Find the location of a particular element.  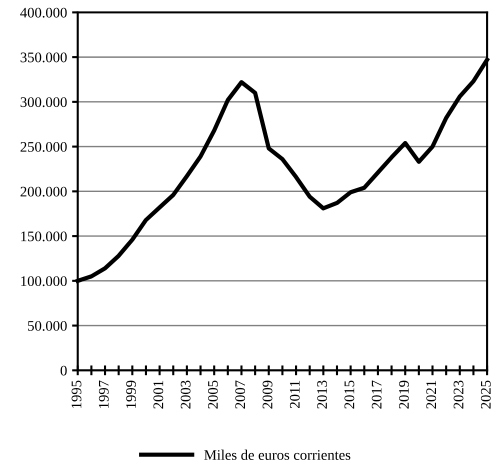

x-tick-label: 2015 is located at coordinates (349, 394).